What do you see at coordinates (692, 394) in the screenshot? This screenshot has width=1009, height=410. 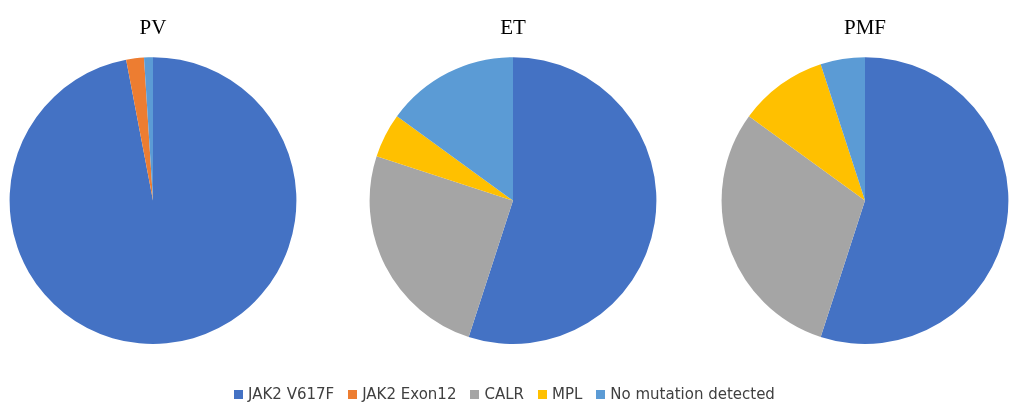 I see `legend-label: No mutation detected` at bounding box center [692, 394].